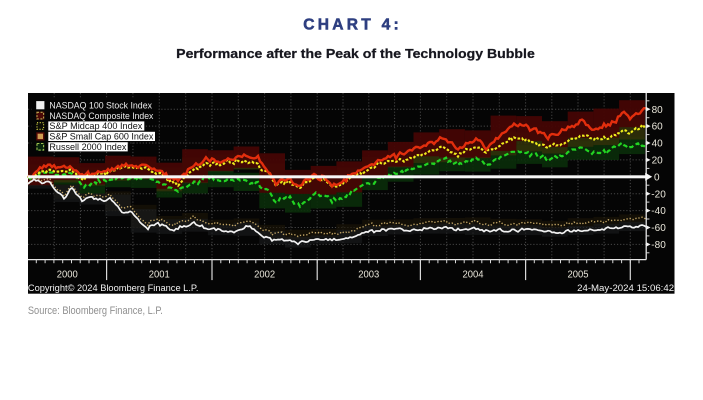  I want to click on svg-text: 80, so click(658, 110).